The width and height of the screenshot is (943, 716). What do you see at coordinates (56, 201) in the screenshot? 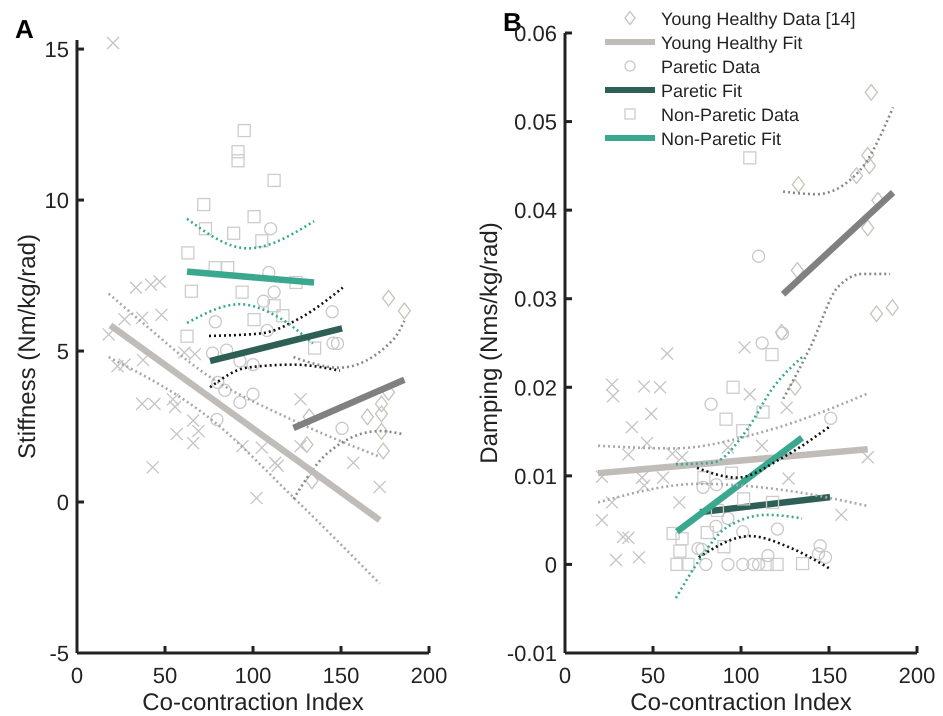
I see `y-tick-label: 10` at bounding box center [56, 201].